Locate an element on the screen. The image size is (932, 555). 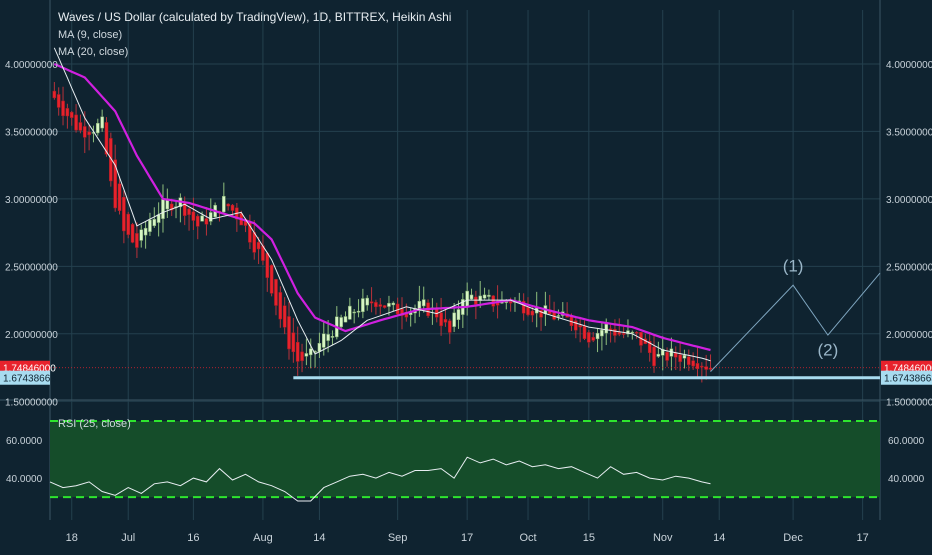
x-tick-label: 18 is located at coordinates (72, 538).